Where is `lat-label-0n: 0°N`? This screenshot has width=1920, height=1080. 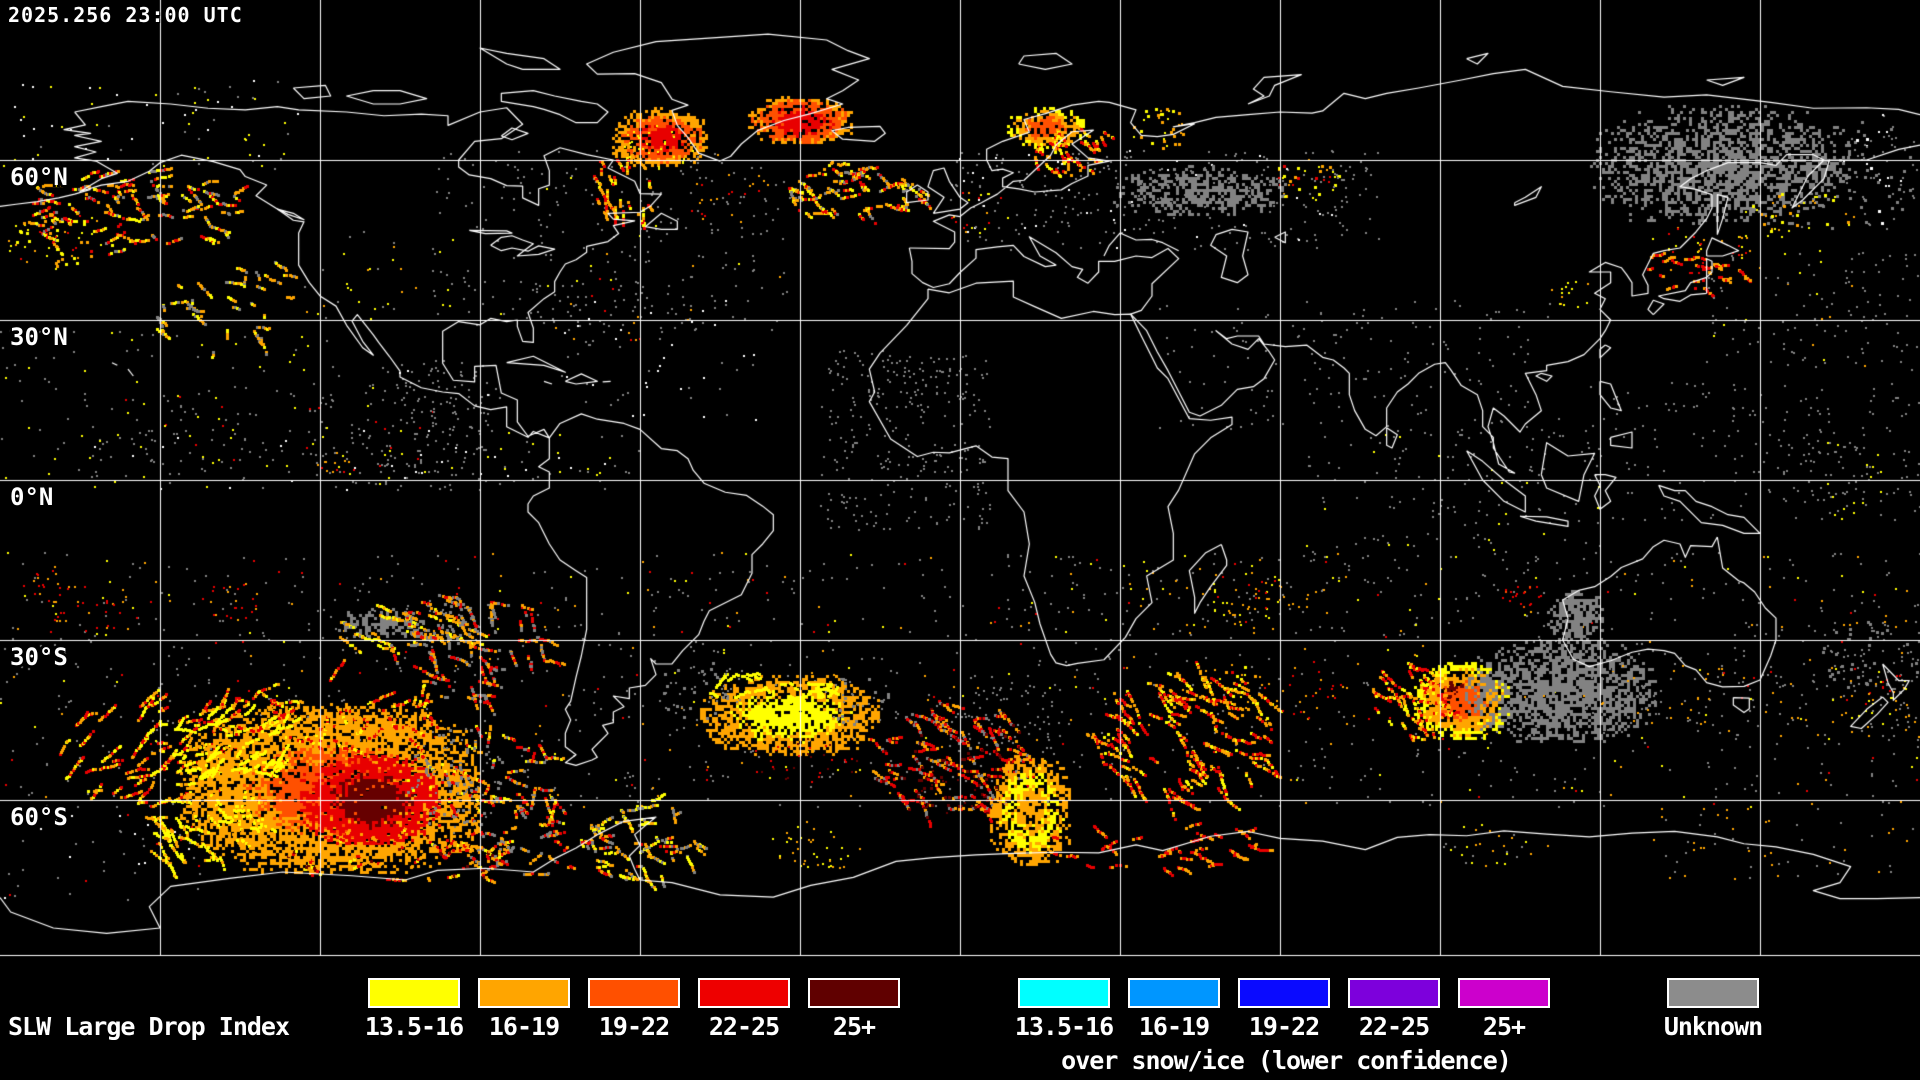
lat-label-0n: 0°N is located at coordinates (32, 497).